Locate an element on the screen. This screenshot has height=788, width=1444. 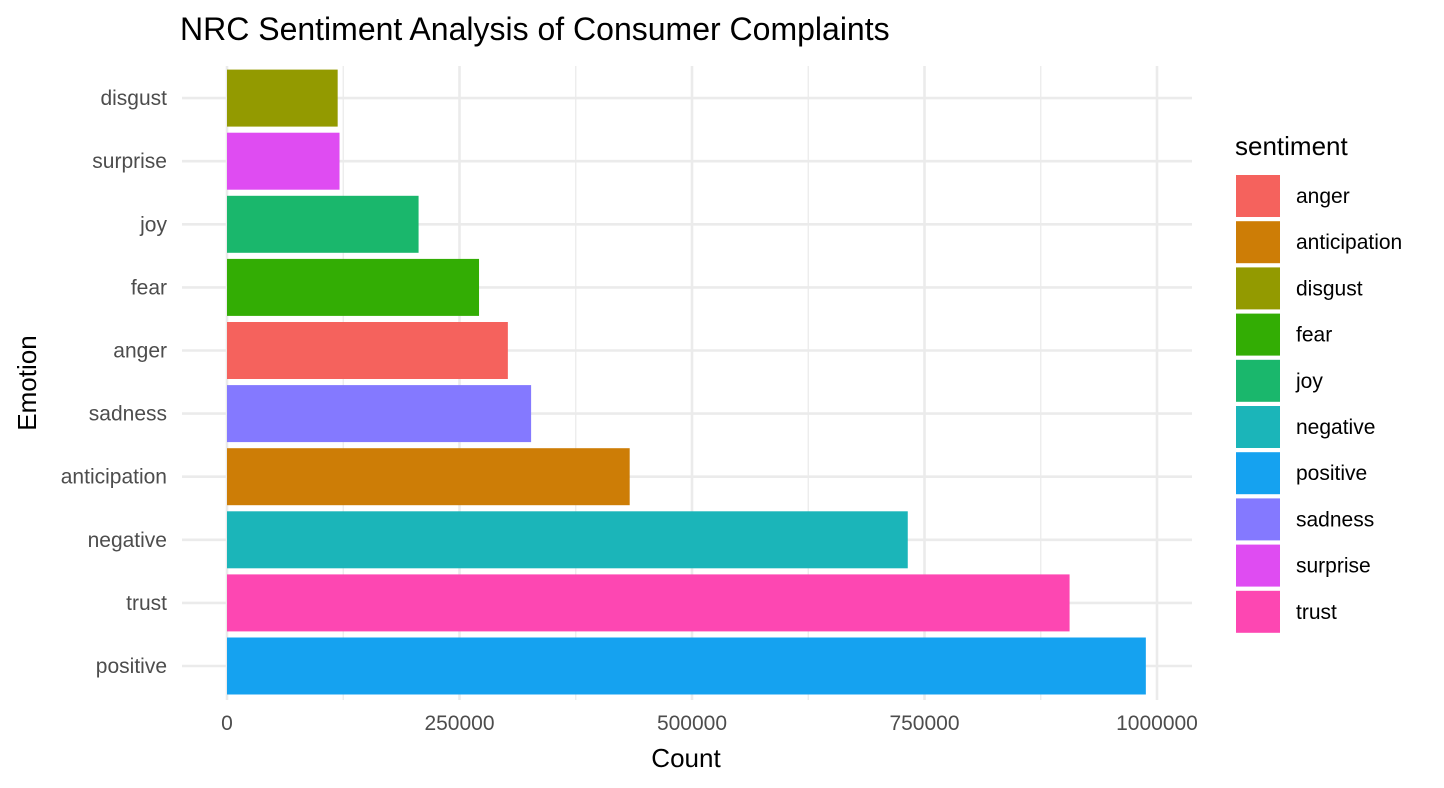
legend-entry-surprise: surprise is located at coordinates (1303, 565).